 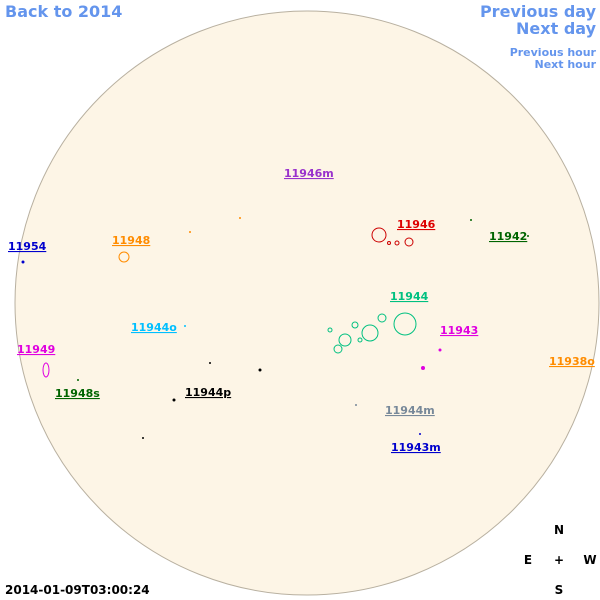 What do you see at coordinates (559, 530) in the screenshot?
I see `compass-north: N` at bounding box center [559, 530].